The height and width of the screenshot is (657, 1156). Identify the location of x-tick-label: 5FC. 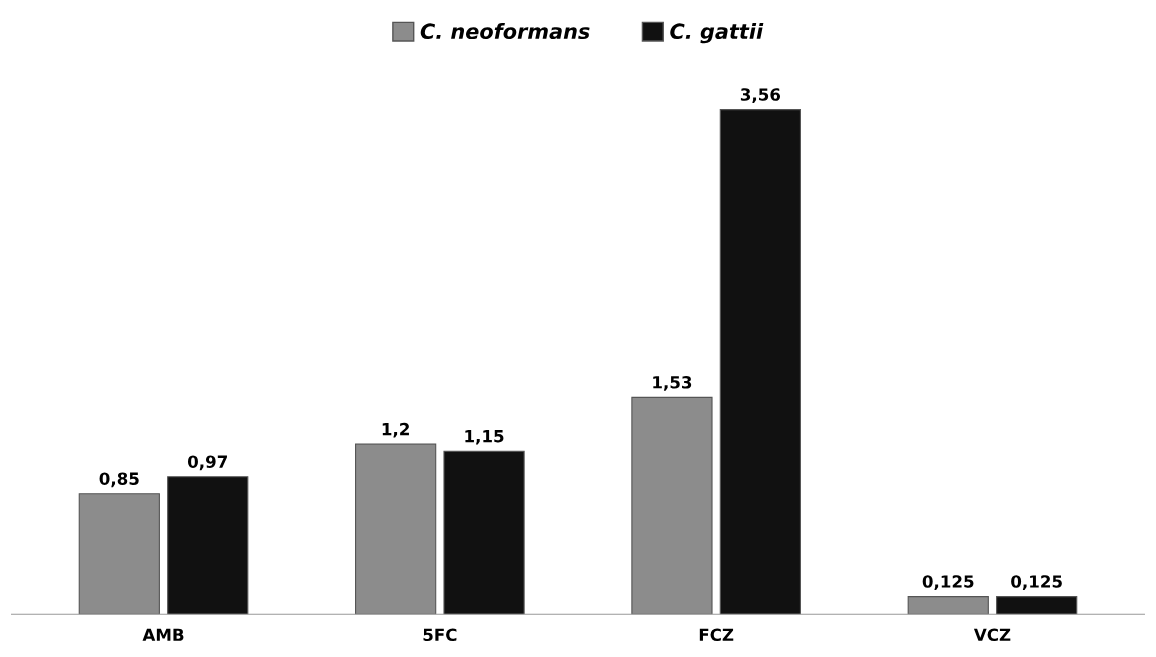
(440, 635).